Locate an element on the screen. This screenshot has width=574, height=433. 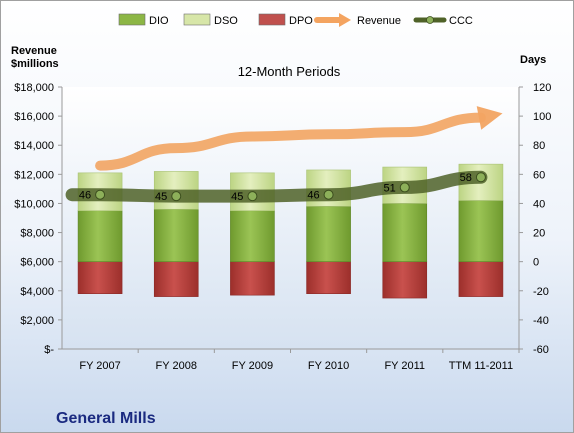
revenue-line is located at coordinates (290, 141).